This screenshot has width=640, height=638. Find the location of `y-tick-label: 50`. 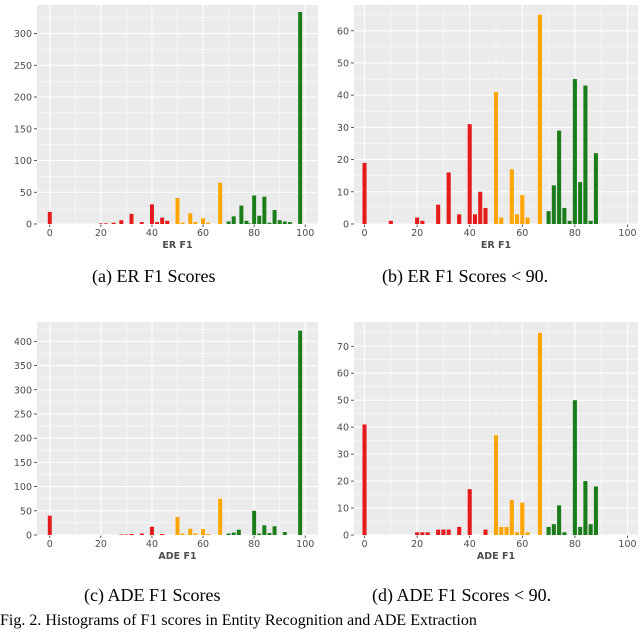

y-tick-label: 50 is located at coordinates (343, 401).